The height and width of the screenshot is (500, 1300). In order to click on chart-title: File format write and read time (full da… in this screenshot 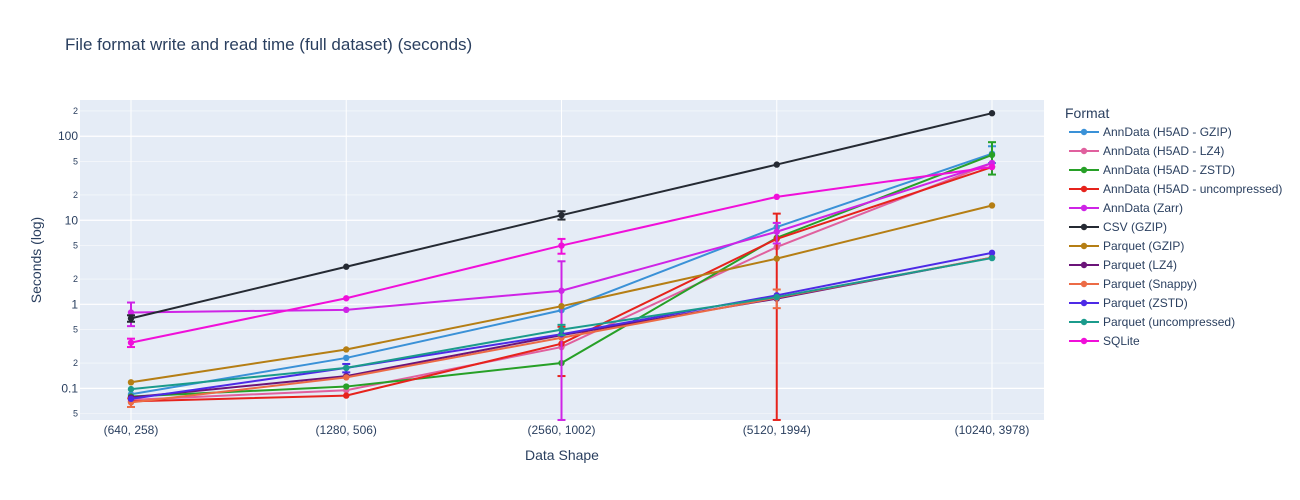, I will do `click(268, 44)`.